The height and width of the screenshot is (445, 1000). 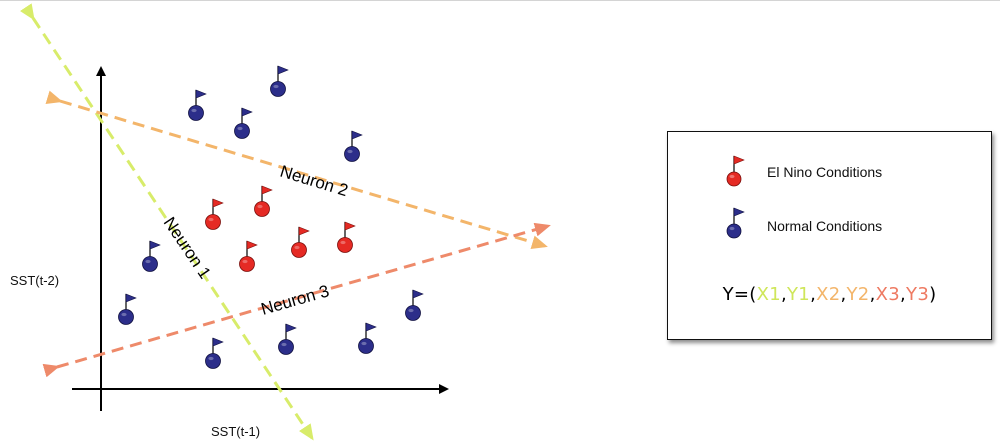 I want to click on formula-x1: X1, so click(x=768, y=294).